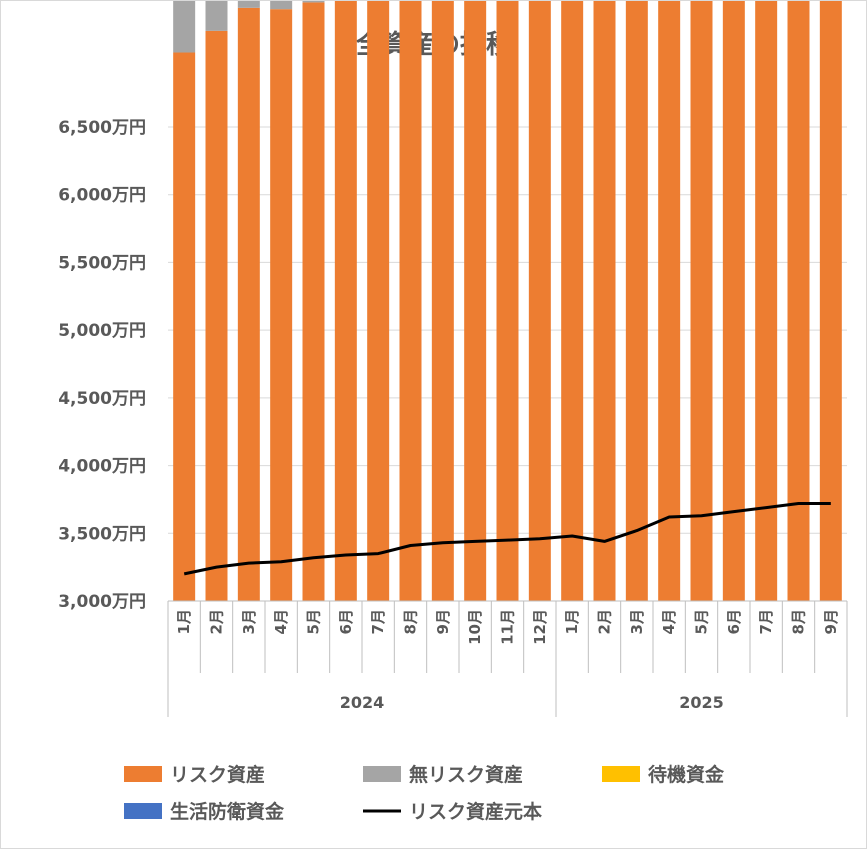 The height and width of the screenshot is (850, 867). I want to click on y-tick-label: 5,000万円, so click(102, 331).